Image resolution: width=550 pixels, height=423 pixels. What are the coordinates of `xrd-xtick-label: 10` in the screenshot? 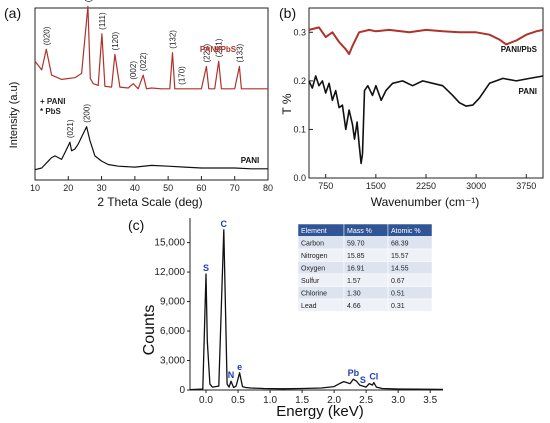 It's located at (35, 188).